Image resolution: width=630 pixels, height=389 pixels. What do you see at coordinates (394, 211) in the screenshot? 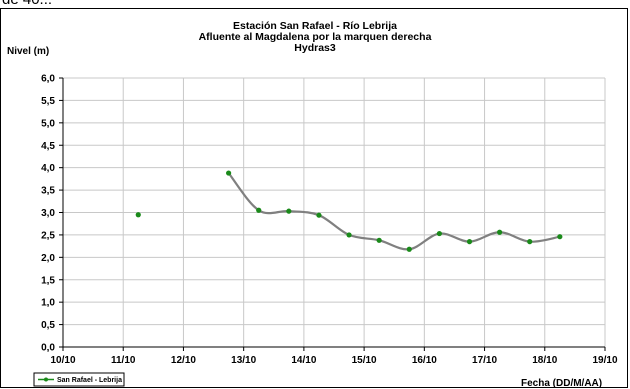
I see `series-line` at bounding box center [394, 211].